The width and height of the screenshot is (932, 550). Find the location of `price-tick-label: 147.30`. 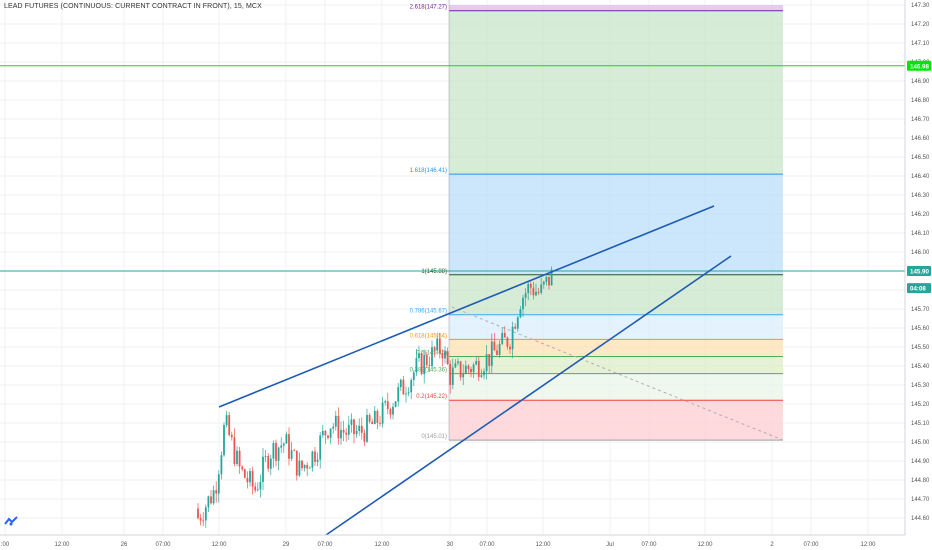

price-tick-label: 147.30 is located at coordinates (920, 6).